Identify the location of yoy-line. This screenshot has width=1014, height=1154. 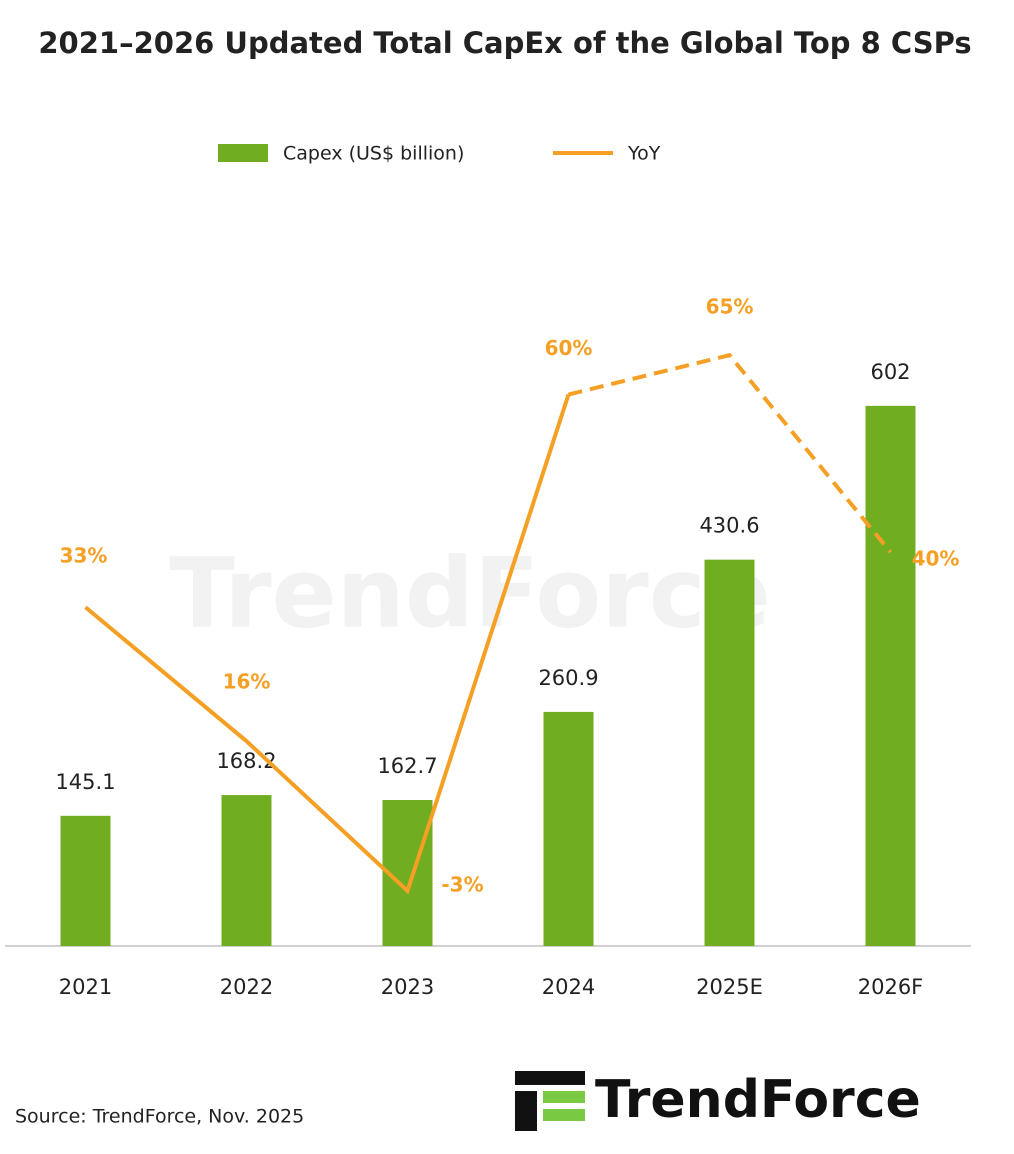
(730, 453).